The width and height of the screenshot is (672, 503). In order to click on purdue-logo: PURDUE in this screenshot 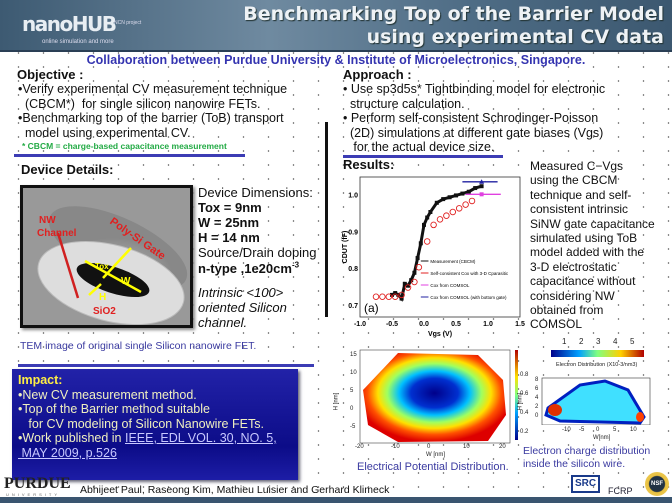, I will do `click(37, 483)`.